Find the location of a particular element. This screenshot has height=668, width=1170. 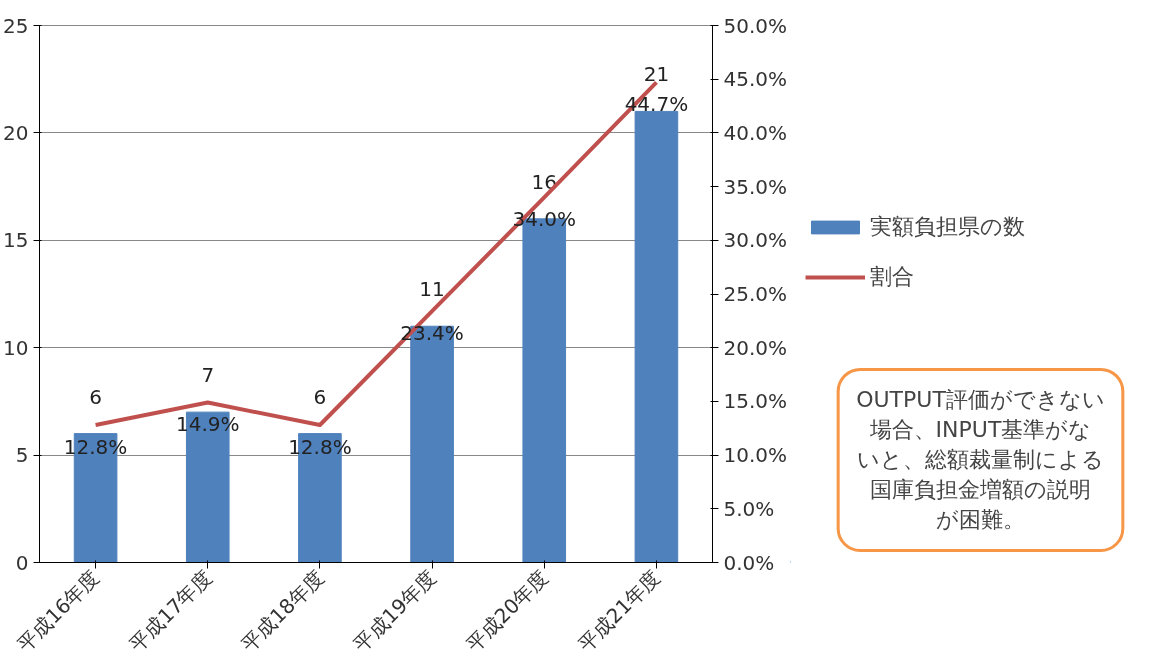

x-tick-label: 平成20年度 is located at coordinates (507, 611).